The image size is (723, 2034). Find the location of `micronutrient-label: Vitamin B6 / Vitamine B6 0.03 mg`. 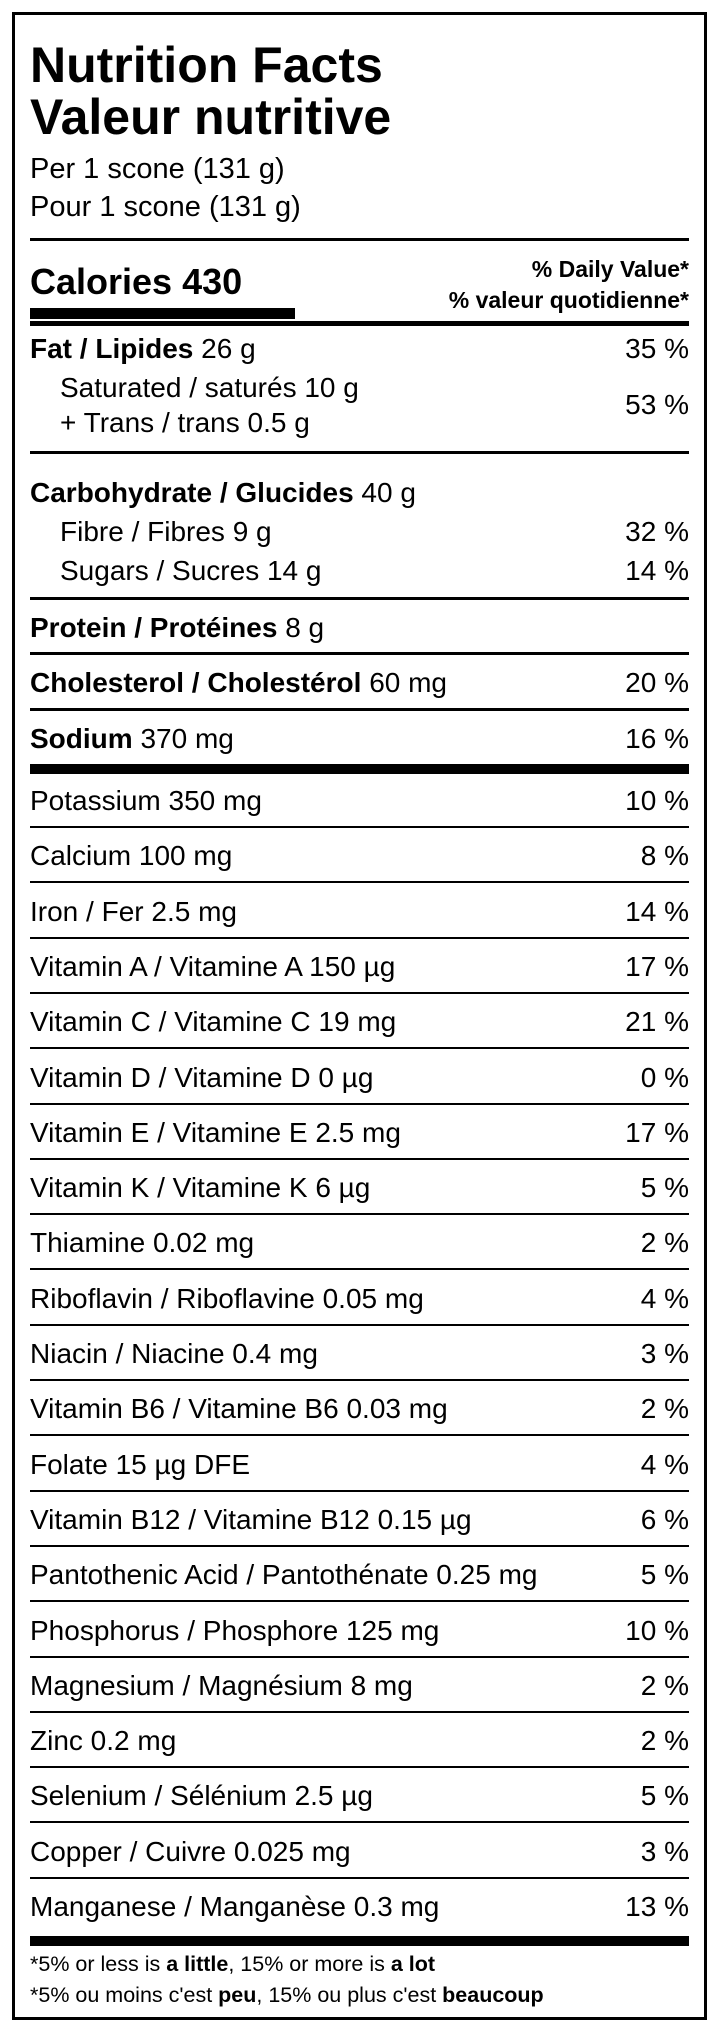

micronutrient-label: Vitamin B6 / Vitamine B6 0.03 mg is located at coordinates (239, 1409).